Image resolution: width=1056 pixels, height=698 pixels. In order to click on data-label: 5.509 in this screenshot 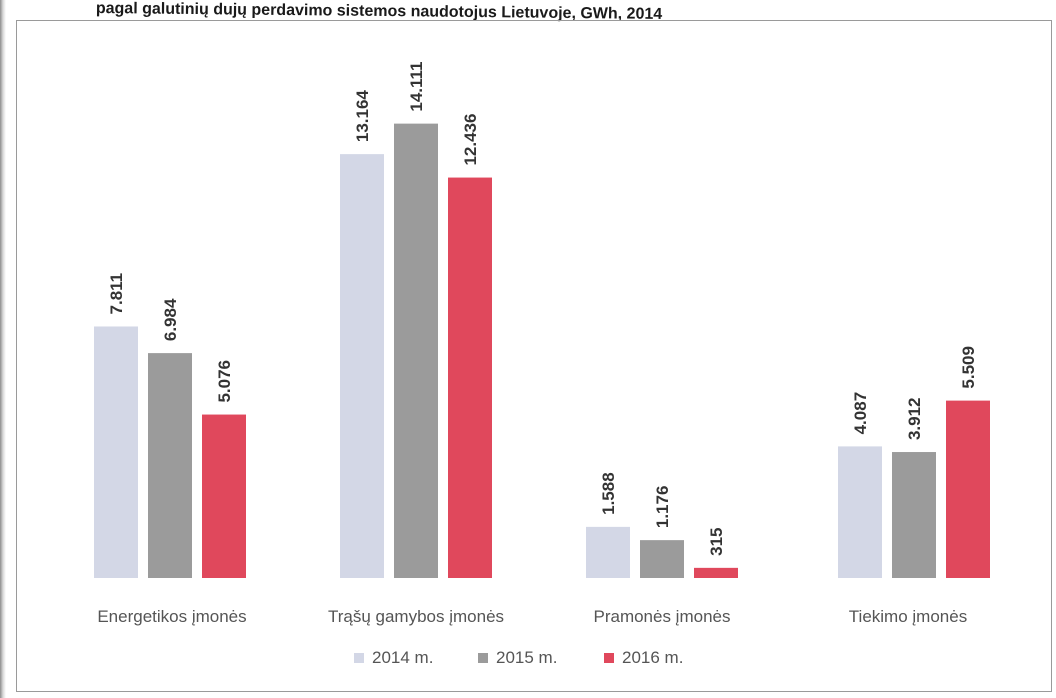, I will do `click(968, 367)`.